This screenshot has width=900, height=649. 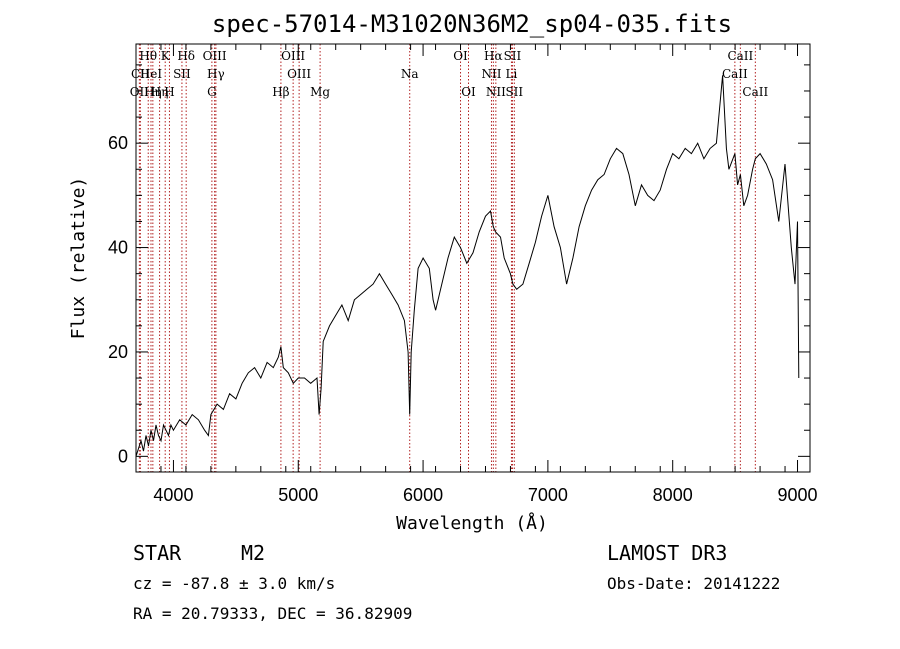 What do you see at coordinates (118, 248) in the screenshot?
I see `y-tick-label: 40` at bounding box center [118, 248].